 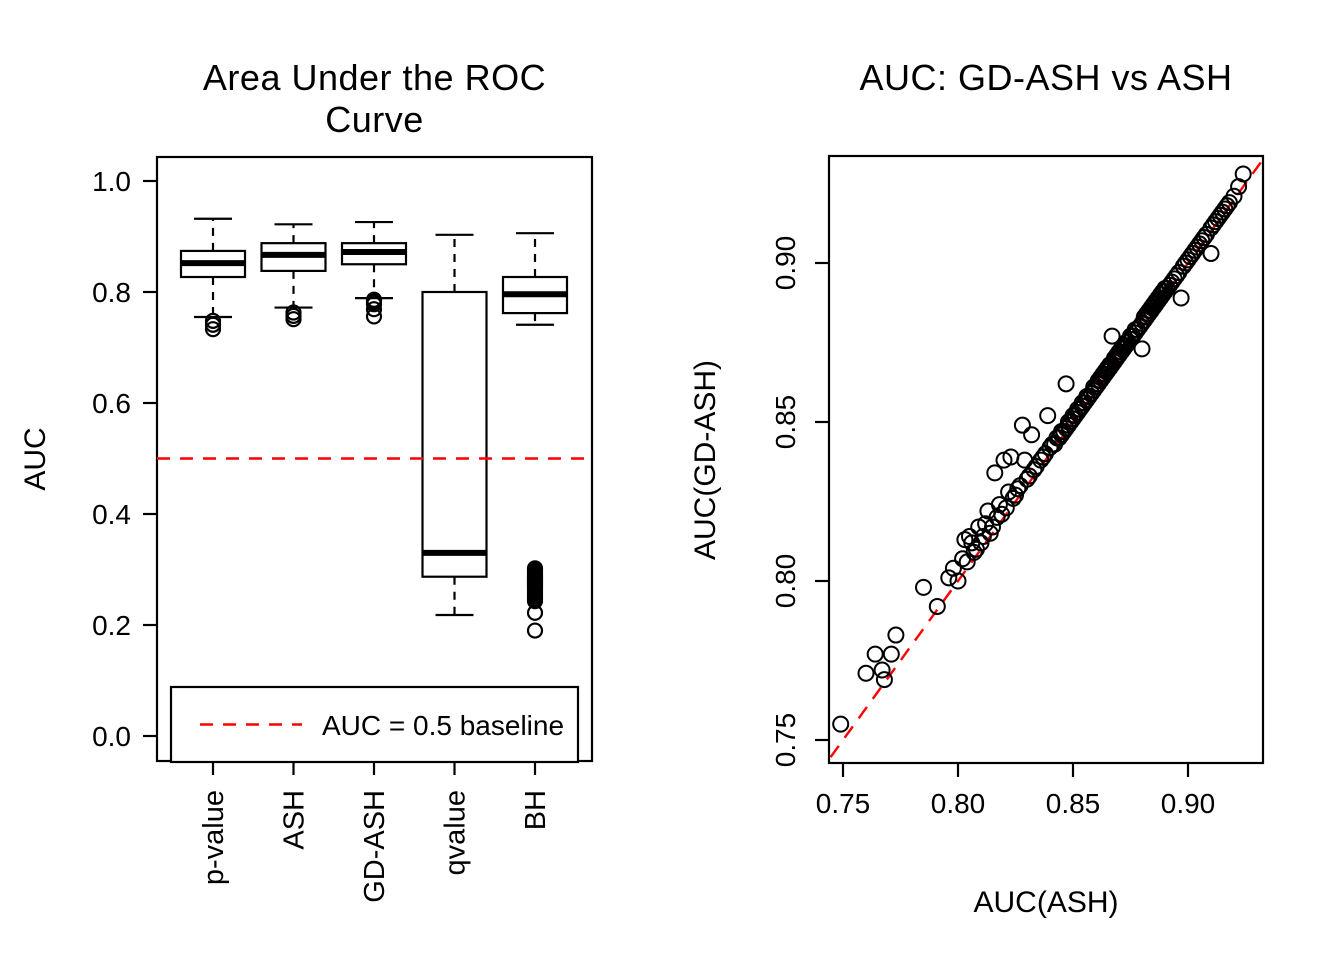 I want to click on right-y-tick-label: 0.85, so click(x=785, y=422).